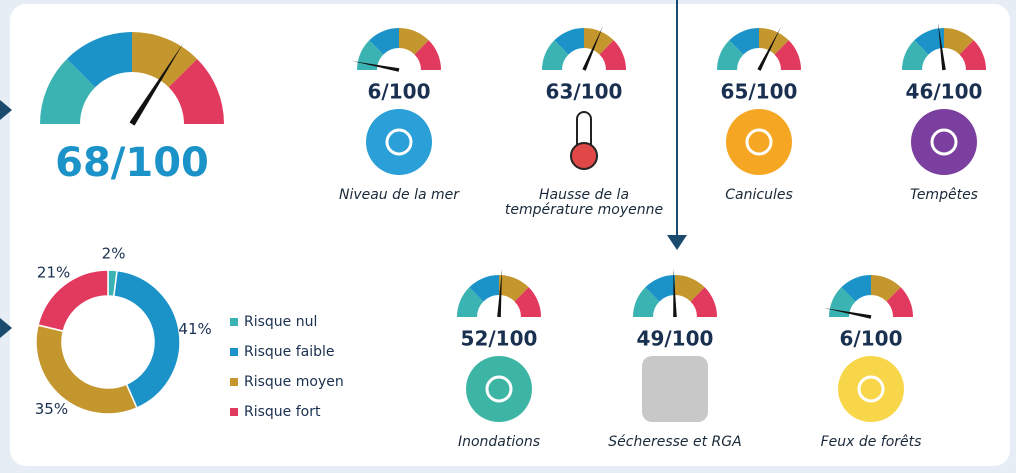 This screenshot has height=473, width=1016. What do you see at coordinates (289, 352) in the screenshot?
I see `legend-label: Risque faible` at bounding box center [289, 352].